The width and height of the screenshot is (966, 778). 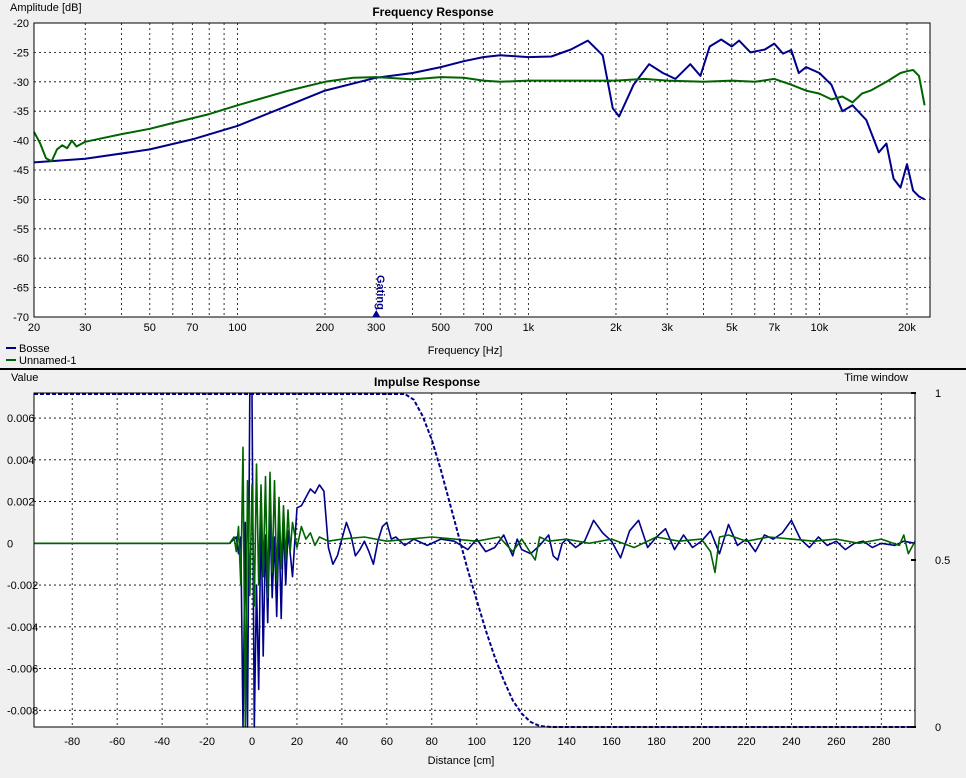 I want to click on impulse-y-tick-label: -0.008, so click(x=22, y=711).